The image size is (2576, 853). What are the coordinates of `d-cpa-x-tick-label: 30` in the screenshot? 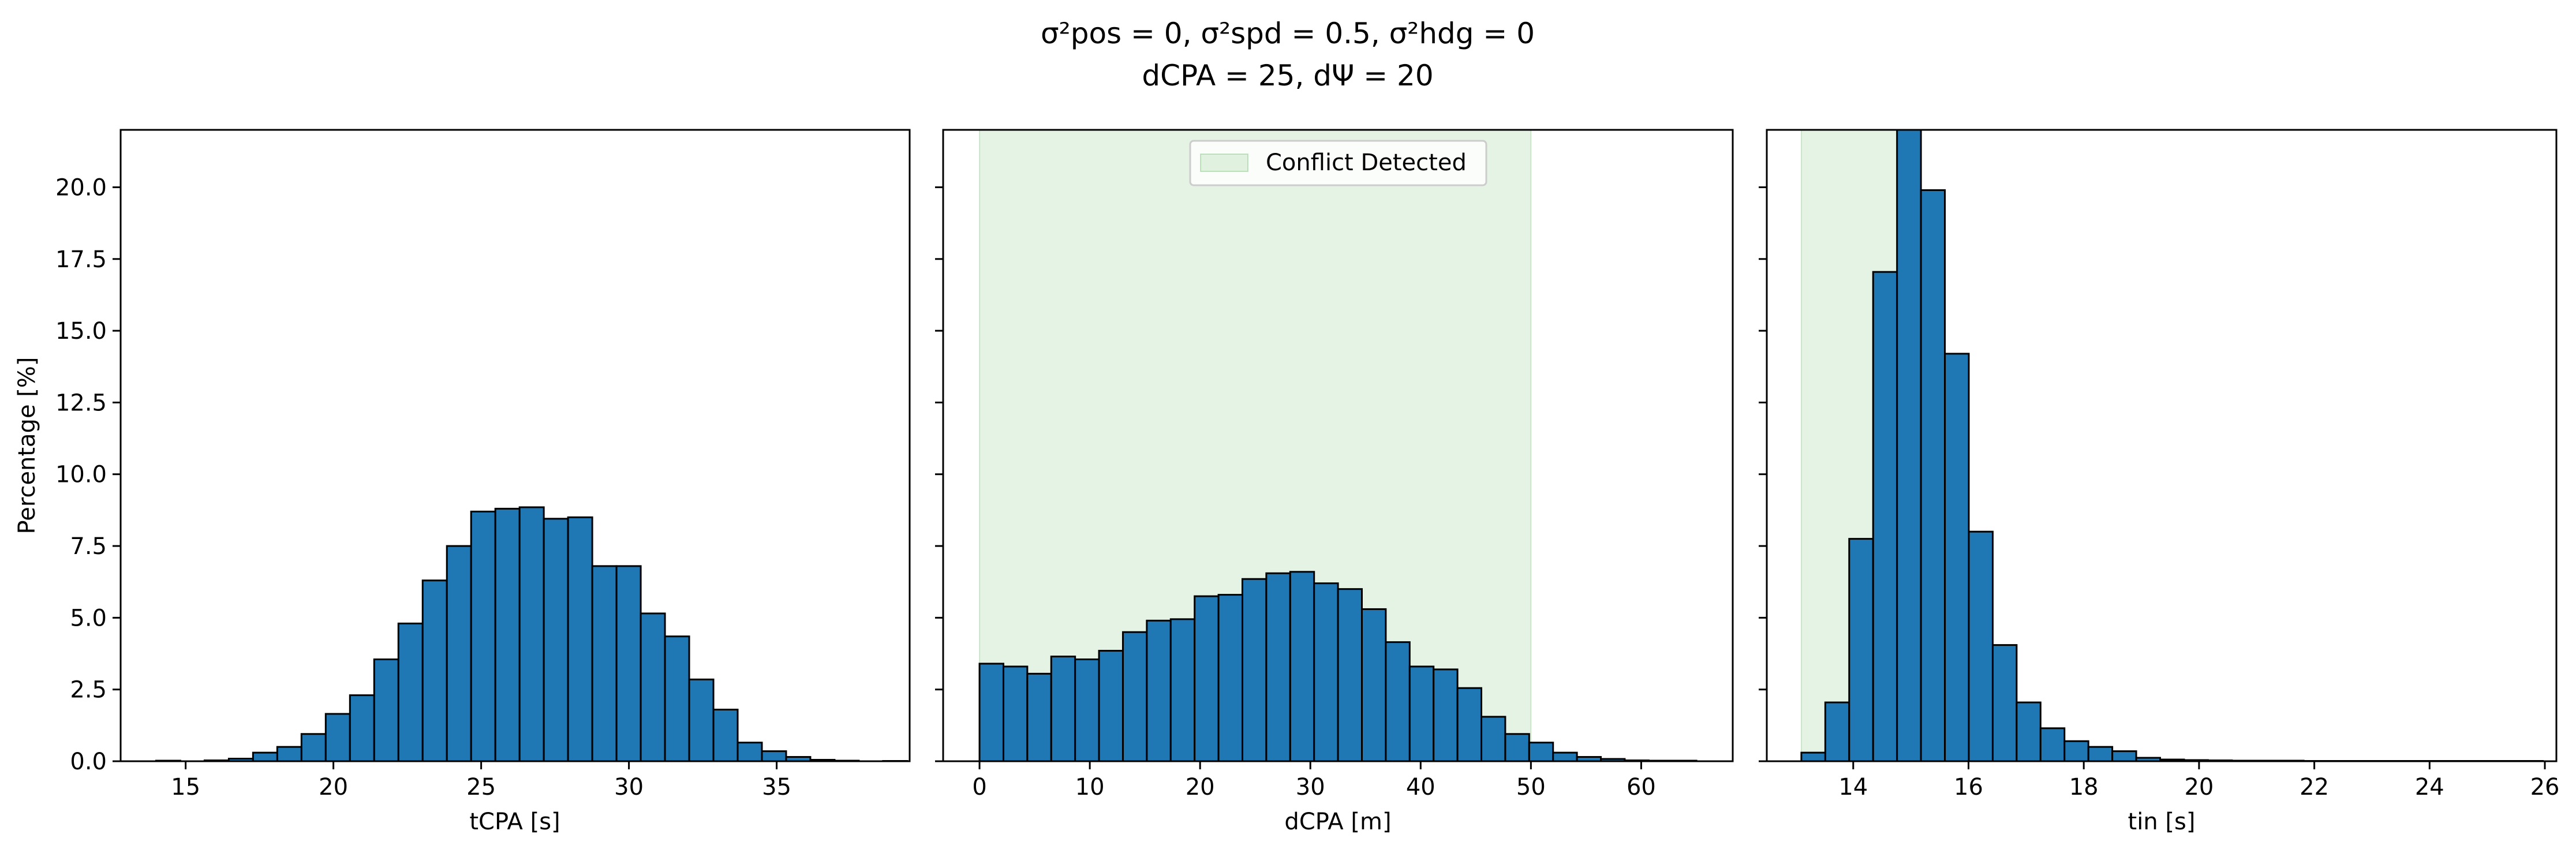 It's located at (1310, 787).